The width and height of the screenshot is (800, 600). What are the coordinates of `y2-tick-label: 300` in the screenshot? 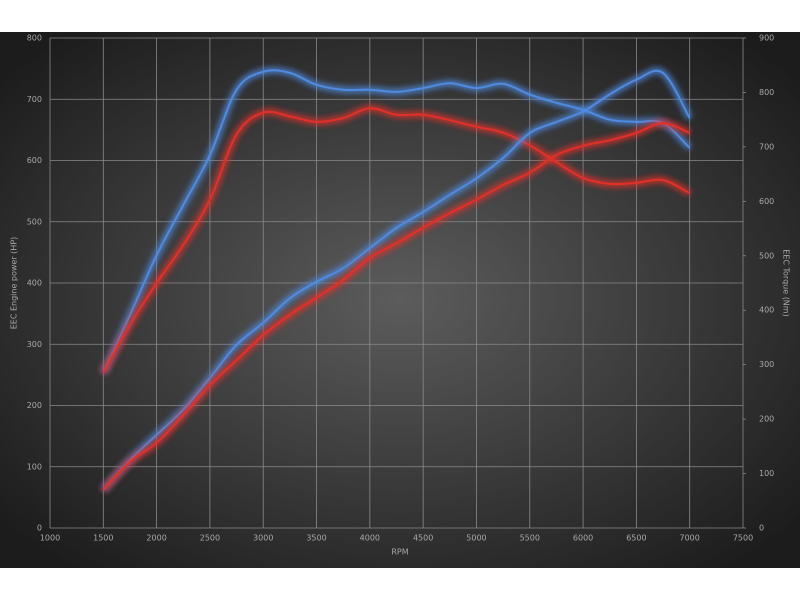 It's located at (766, 364).